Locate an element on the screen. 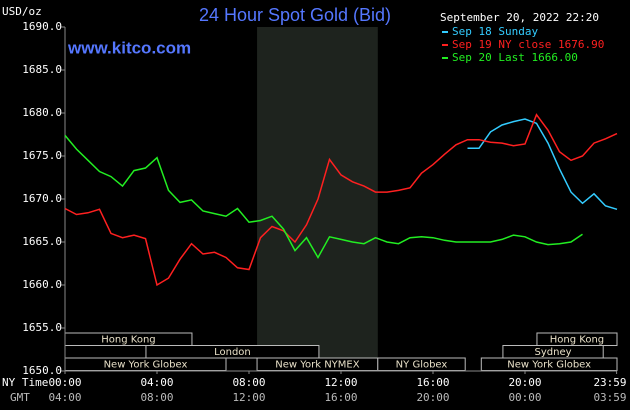  y-tick-label: 1680.0 is located at coordinates (42, 112).